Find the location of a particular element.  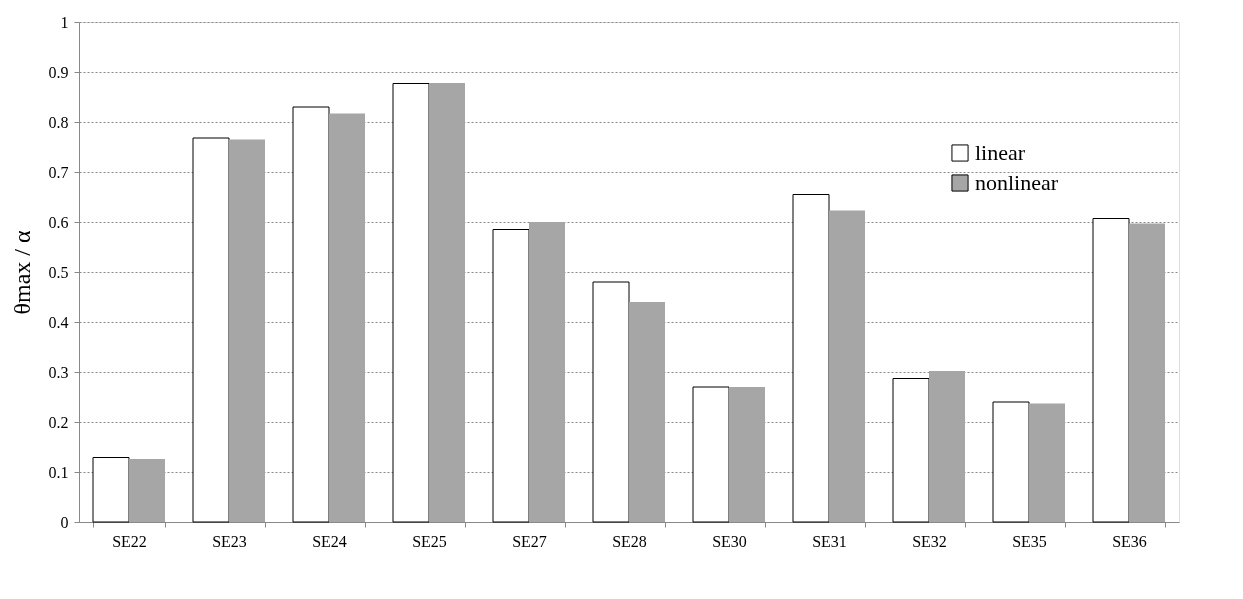

y-tick-label: 0.1 is located at coordinates (58, 472).